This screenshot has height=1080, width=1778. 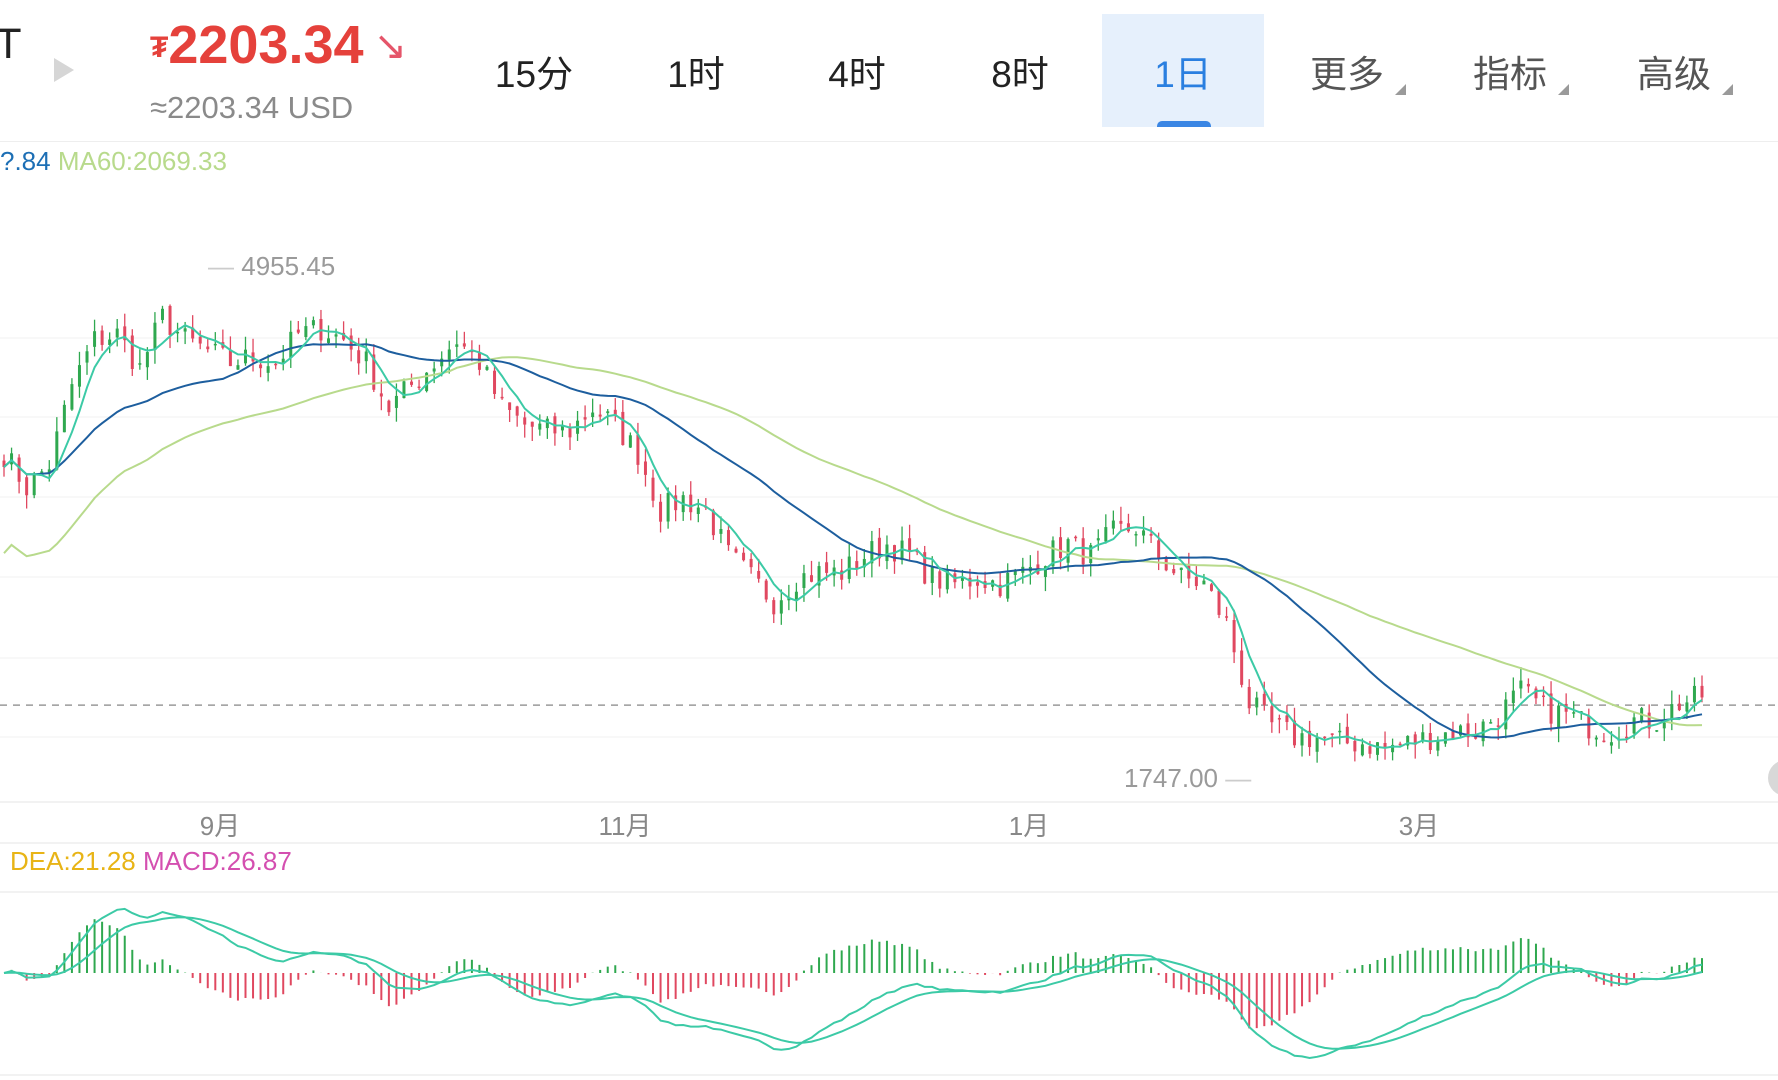 What do you see at coordinates (1674, 70) in the screenshot?
I see `tab-interval: 高级` at bounding box center [1674, 70].